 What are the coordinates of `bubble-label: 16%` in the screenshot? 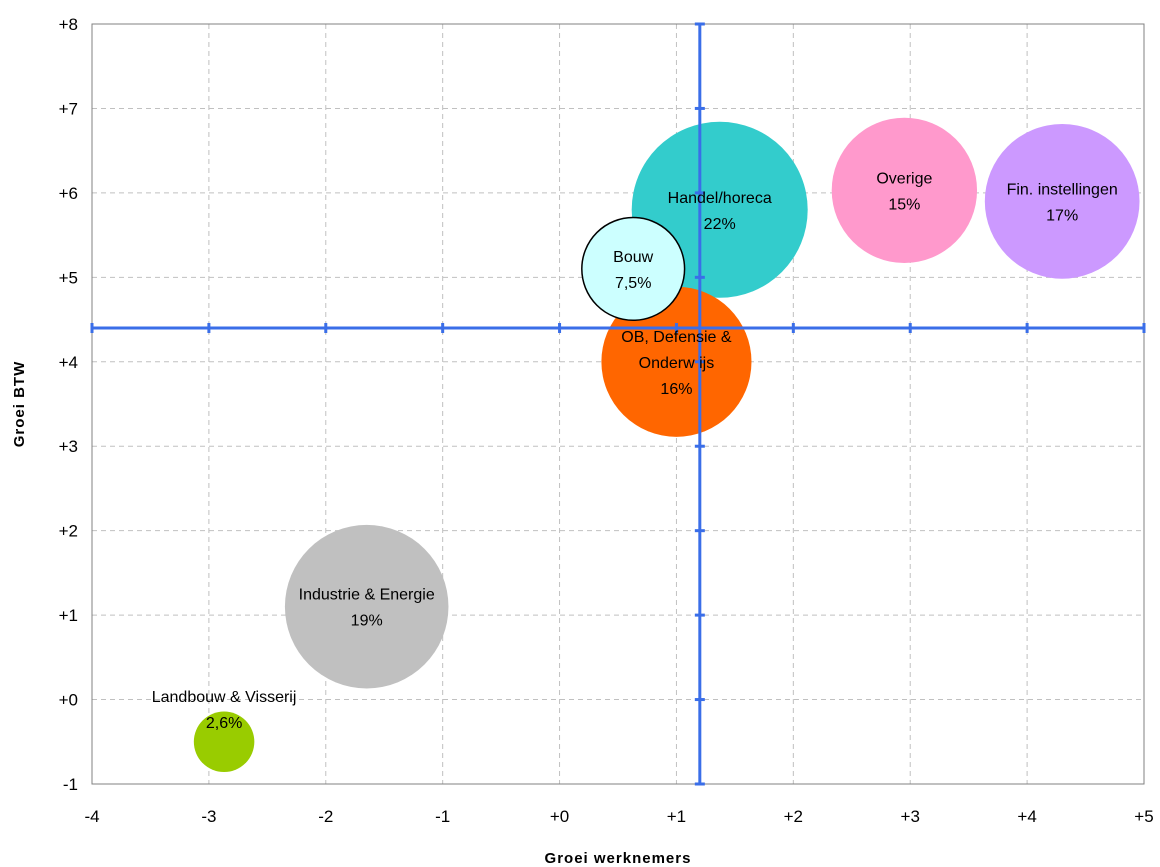 It's located at (676, 389).